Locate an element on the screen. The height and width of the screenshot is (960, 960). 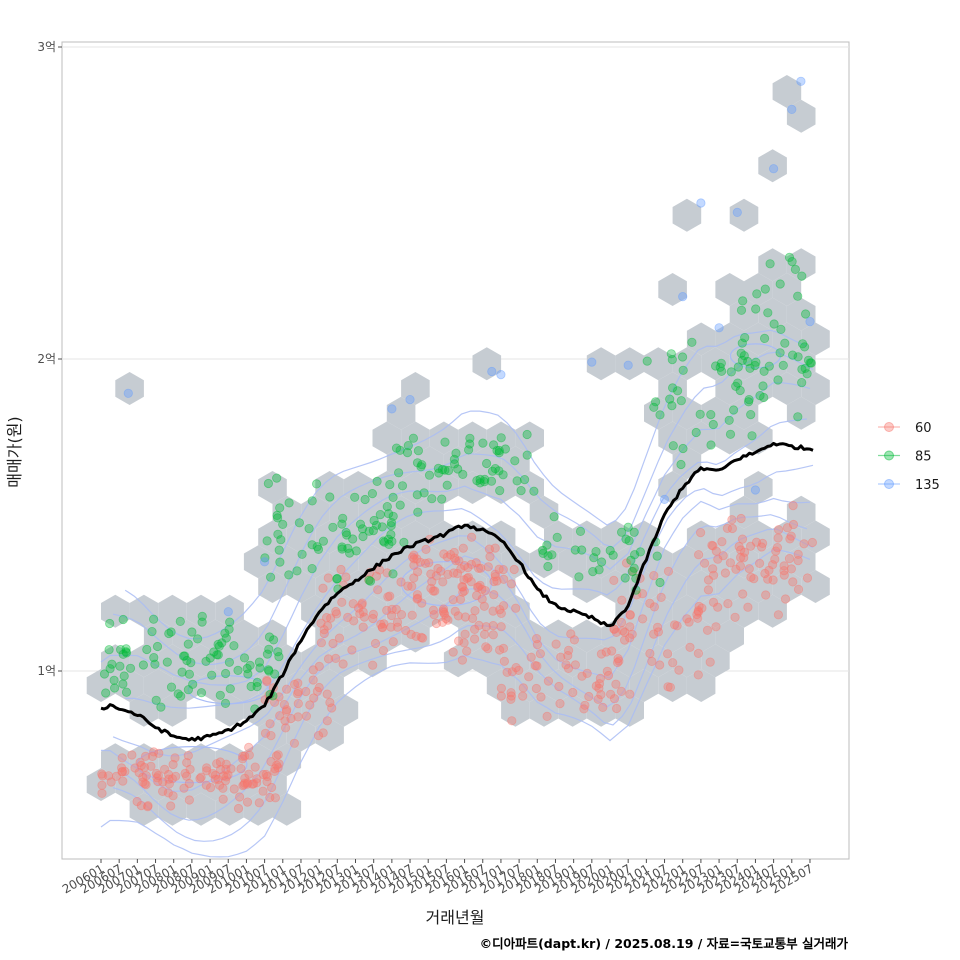
density-contour is located at coordinates (446, 584).